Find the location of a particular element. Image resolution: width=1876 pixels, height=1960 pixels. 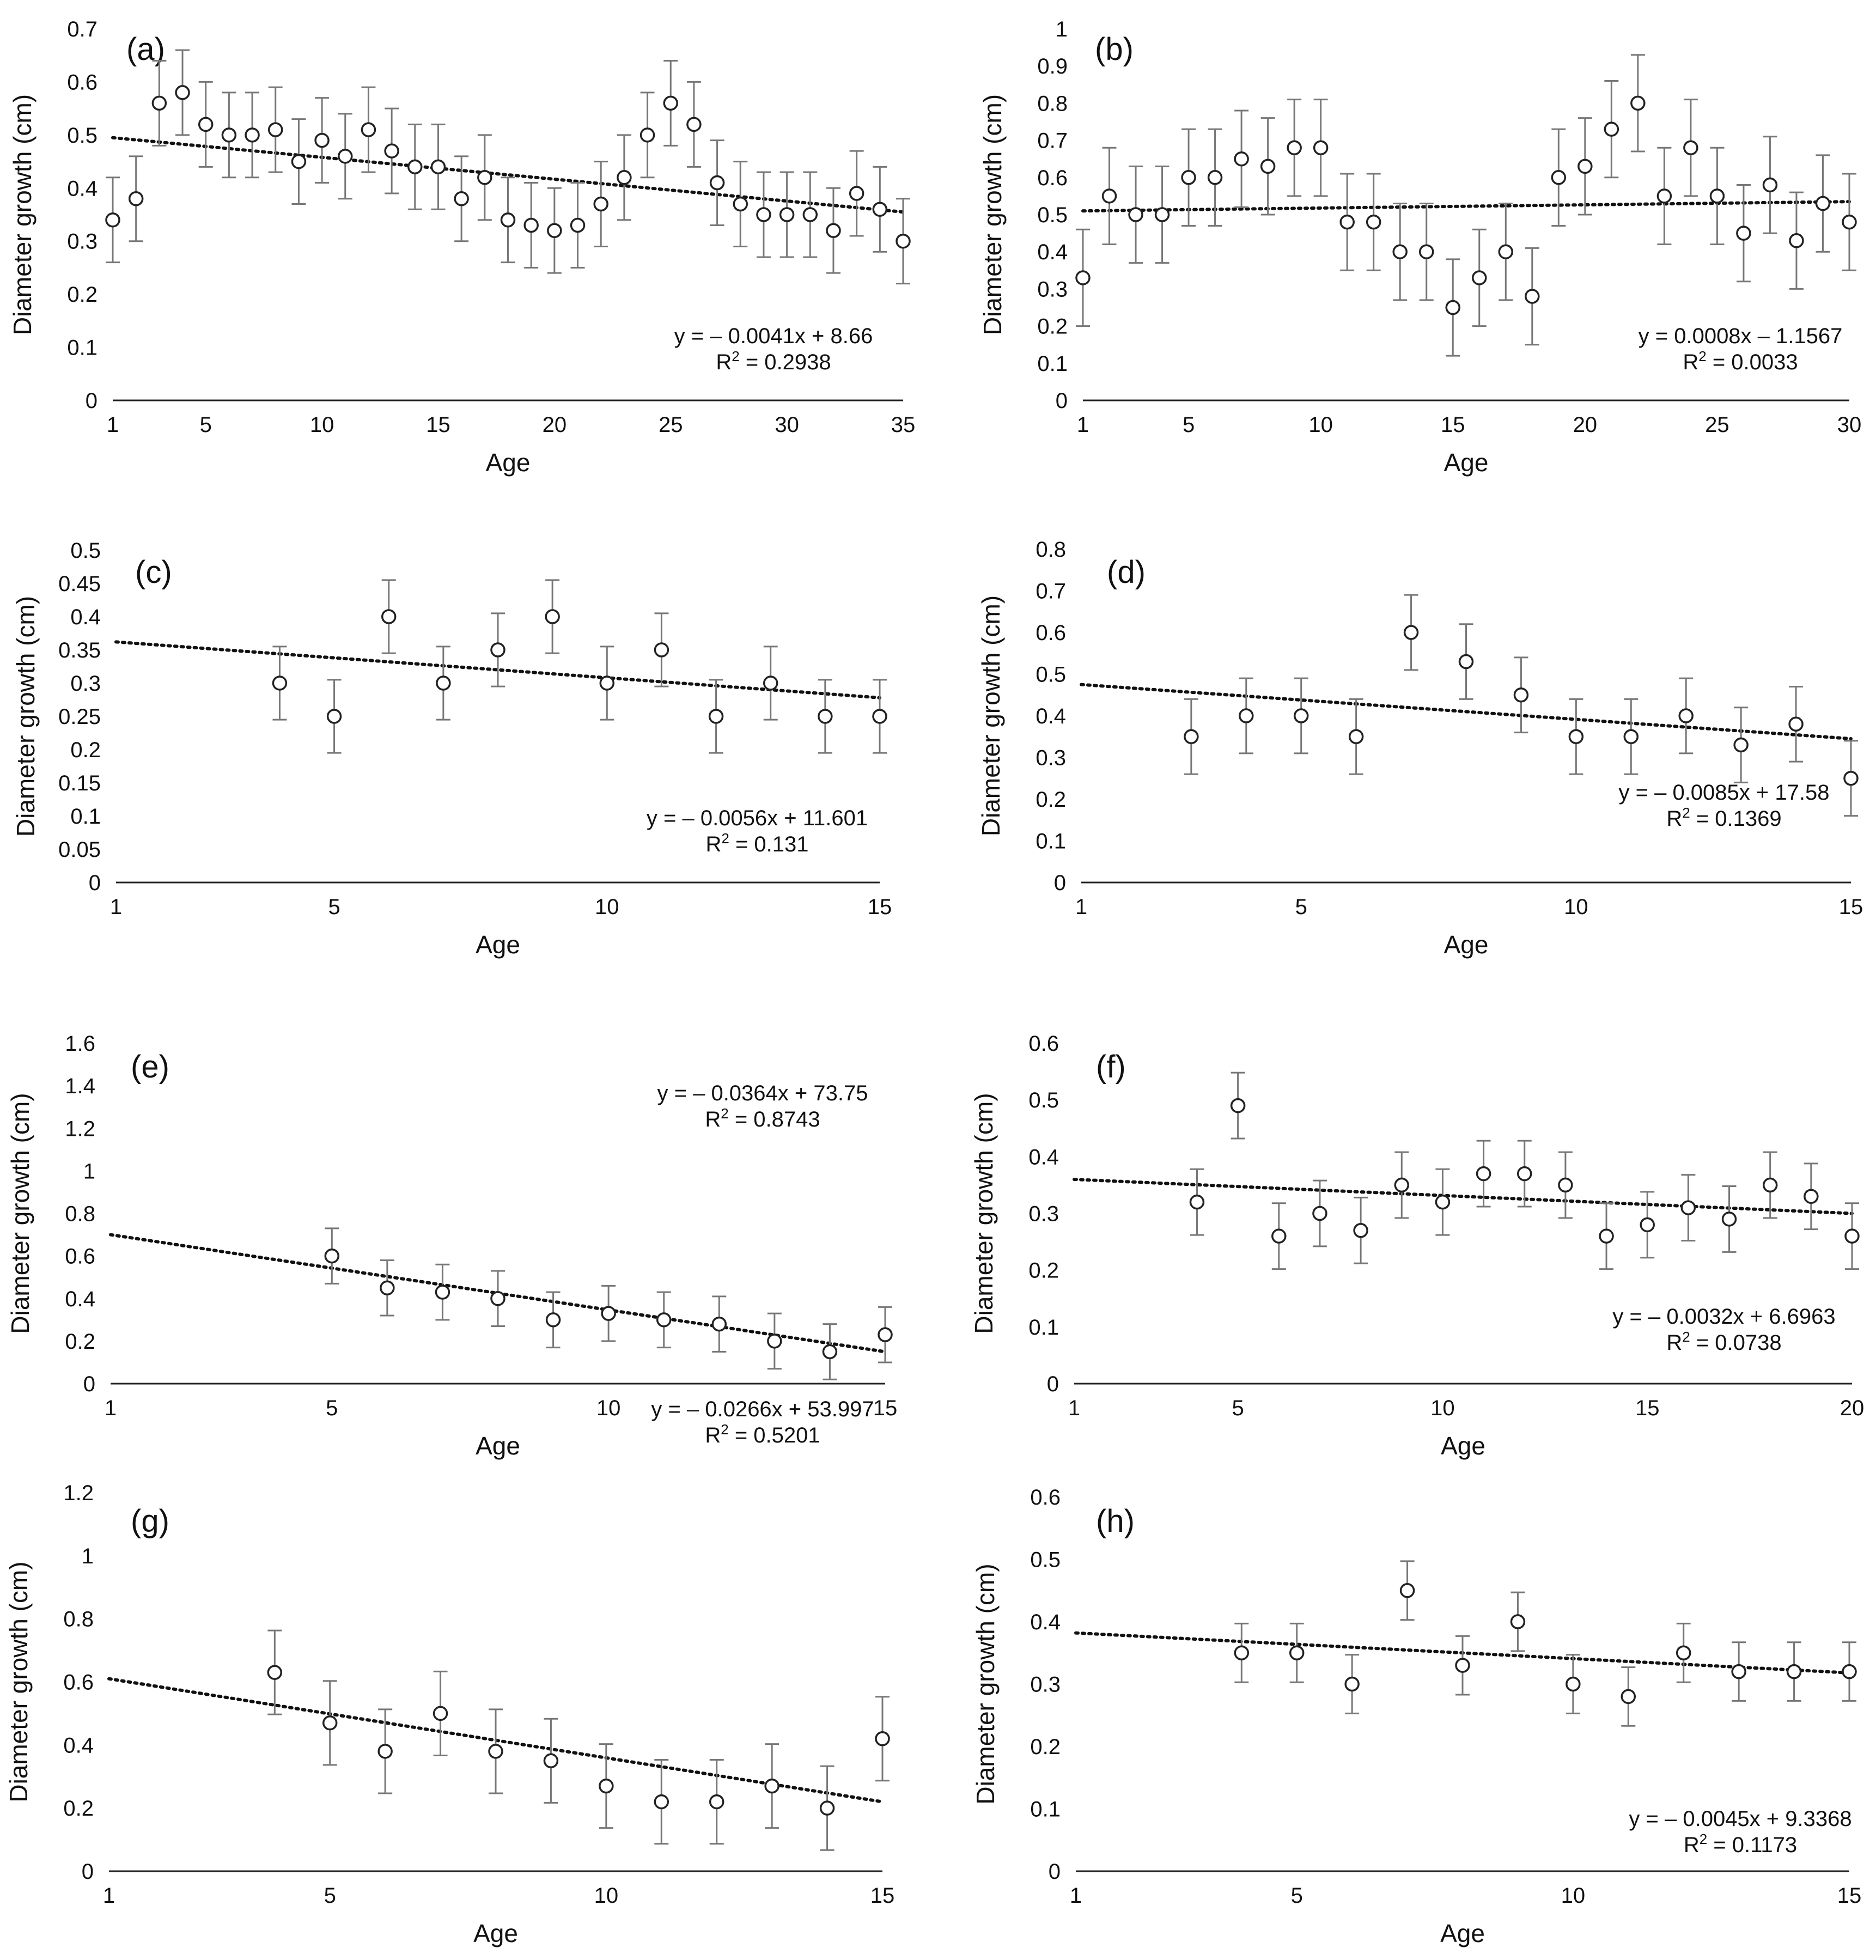

x-tick-label: 15 is located at coordinates (885, 1408).